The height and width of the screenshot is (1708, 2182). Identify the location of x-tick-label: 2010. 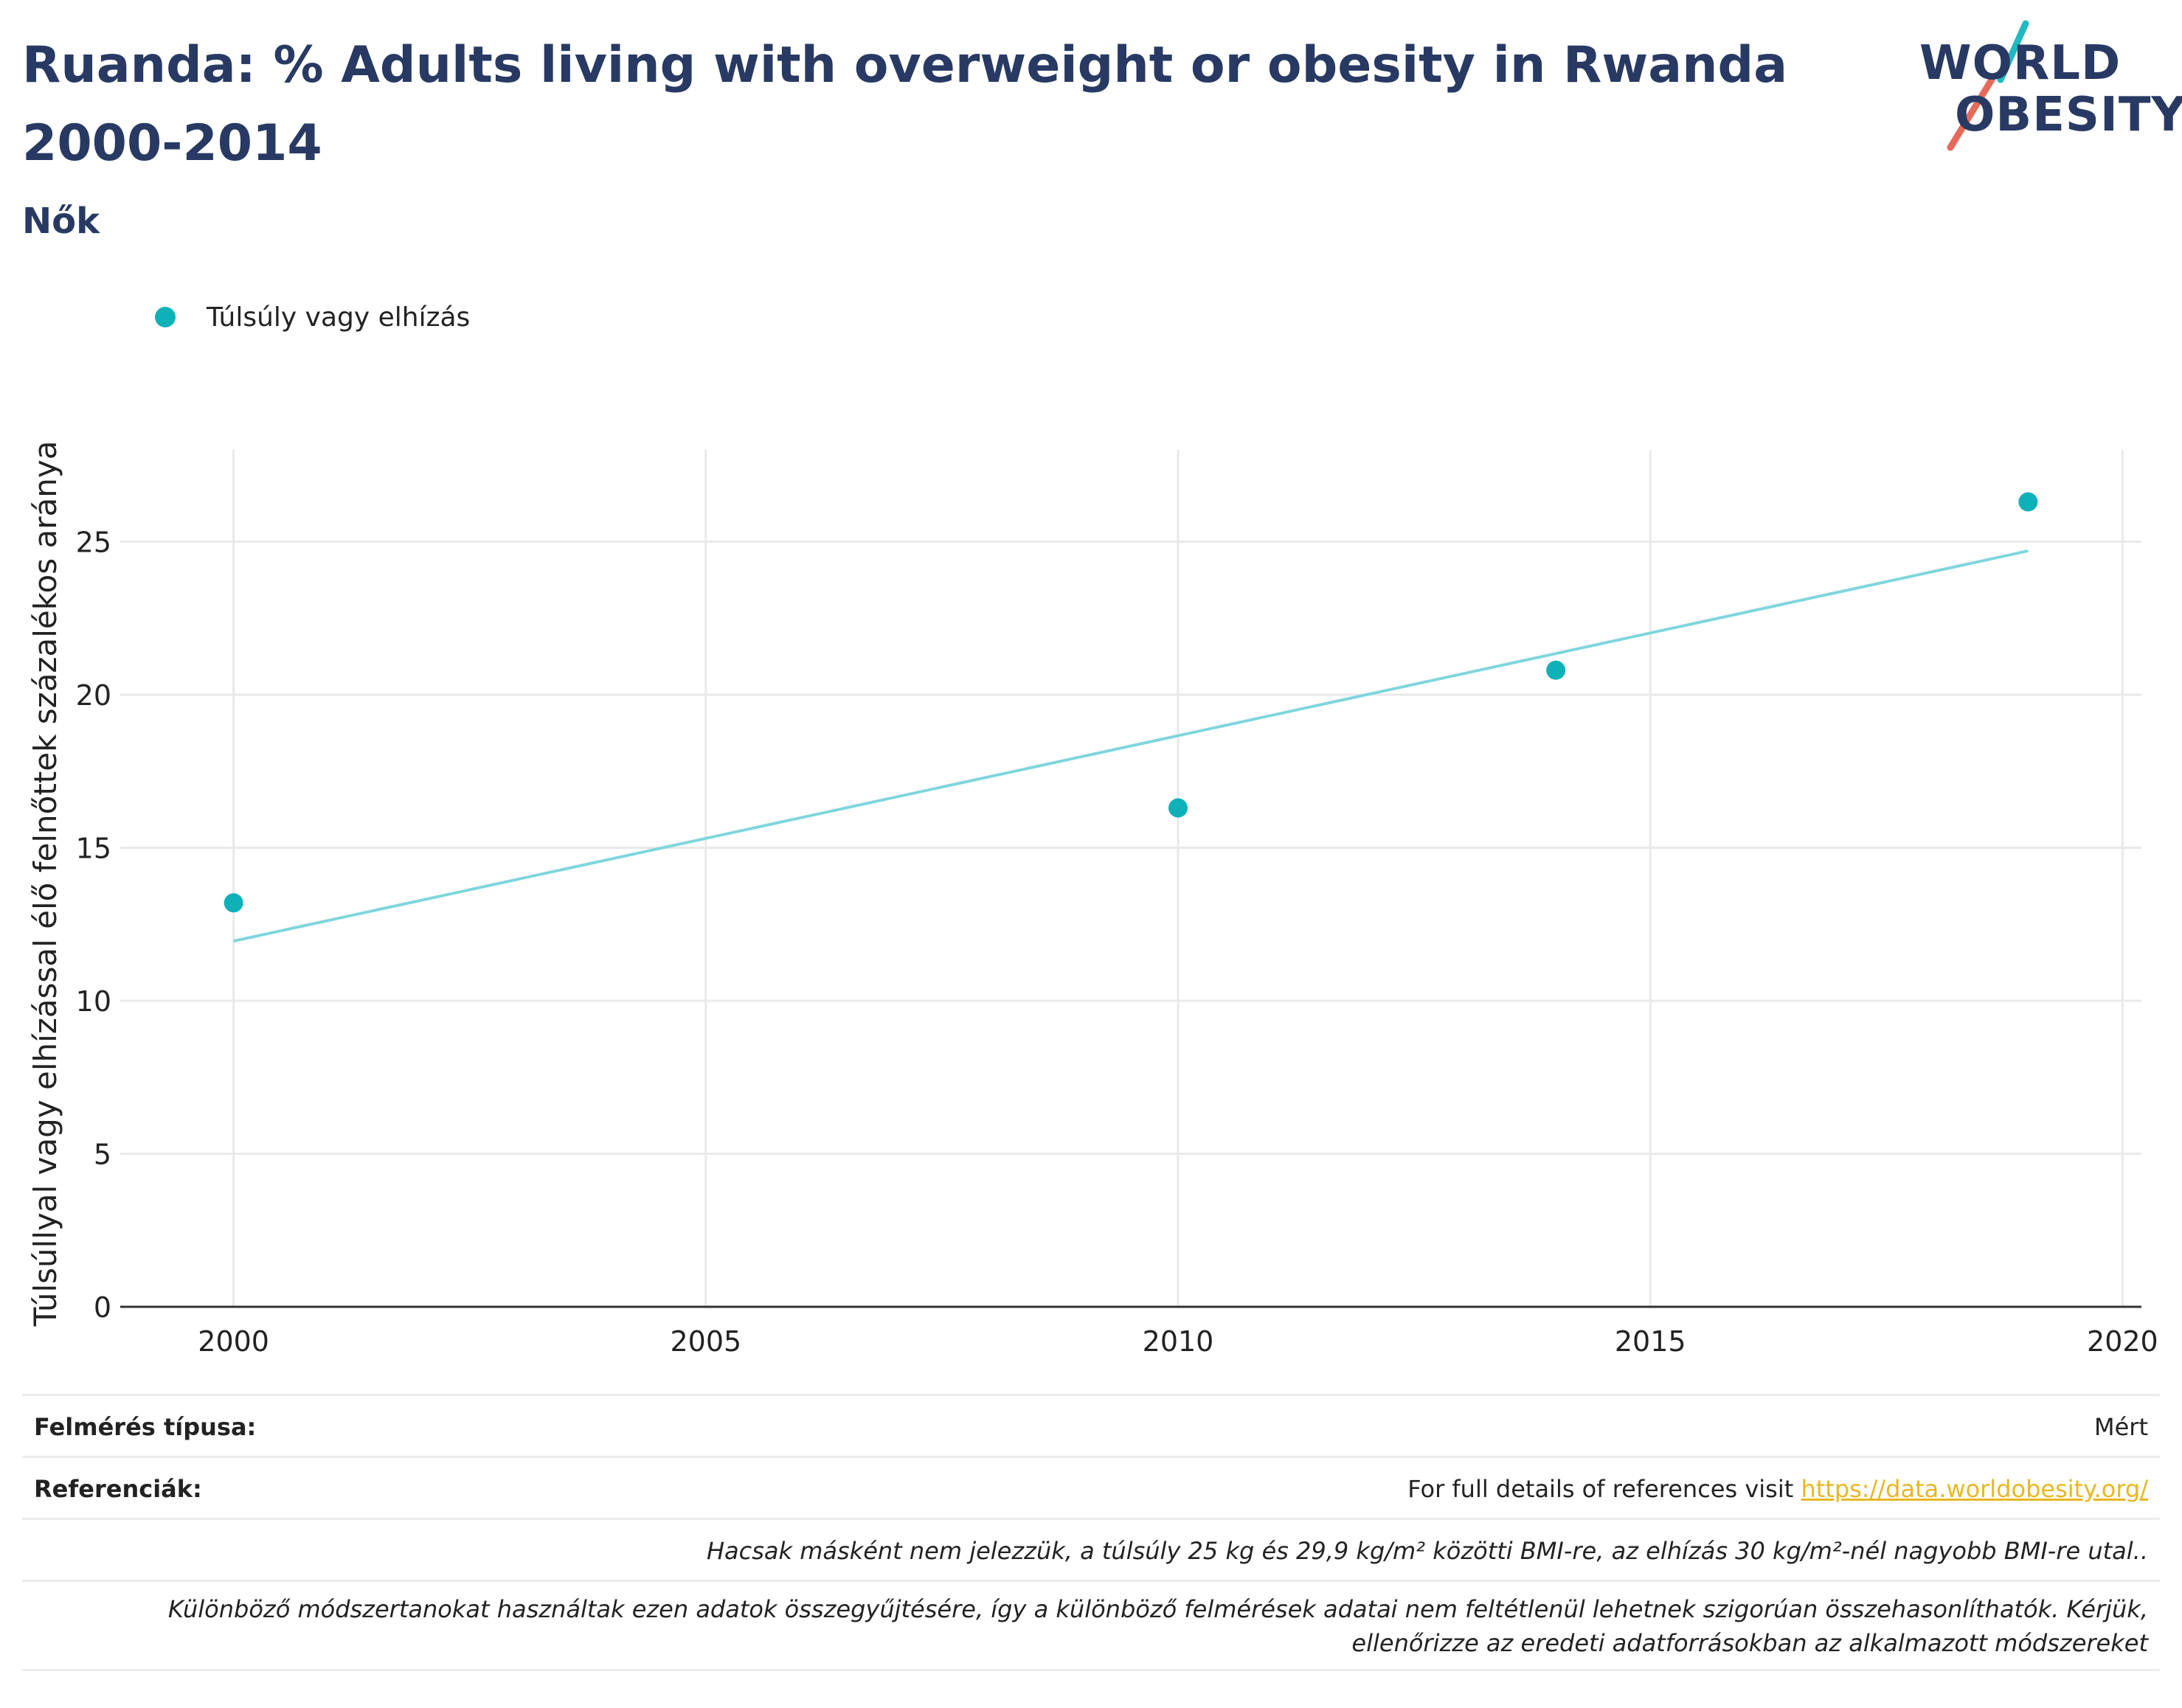
(1178, 1341).